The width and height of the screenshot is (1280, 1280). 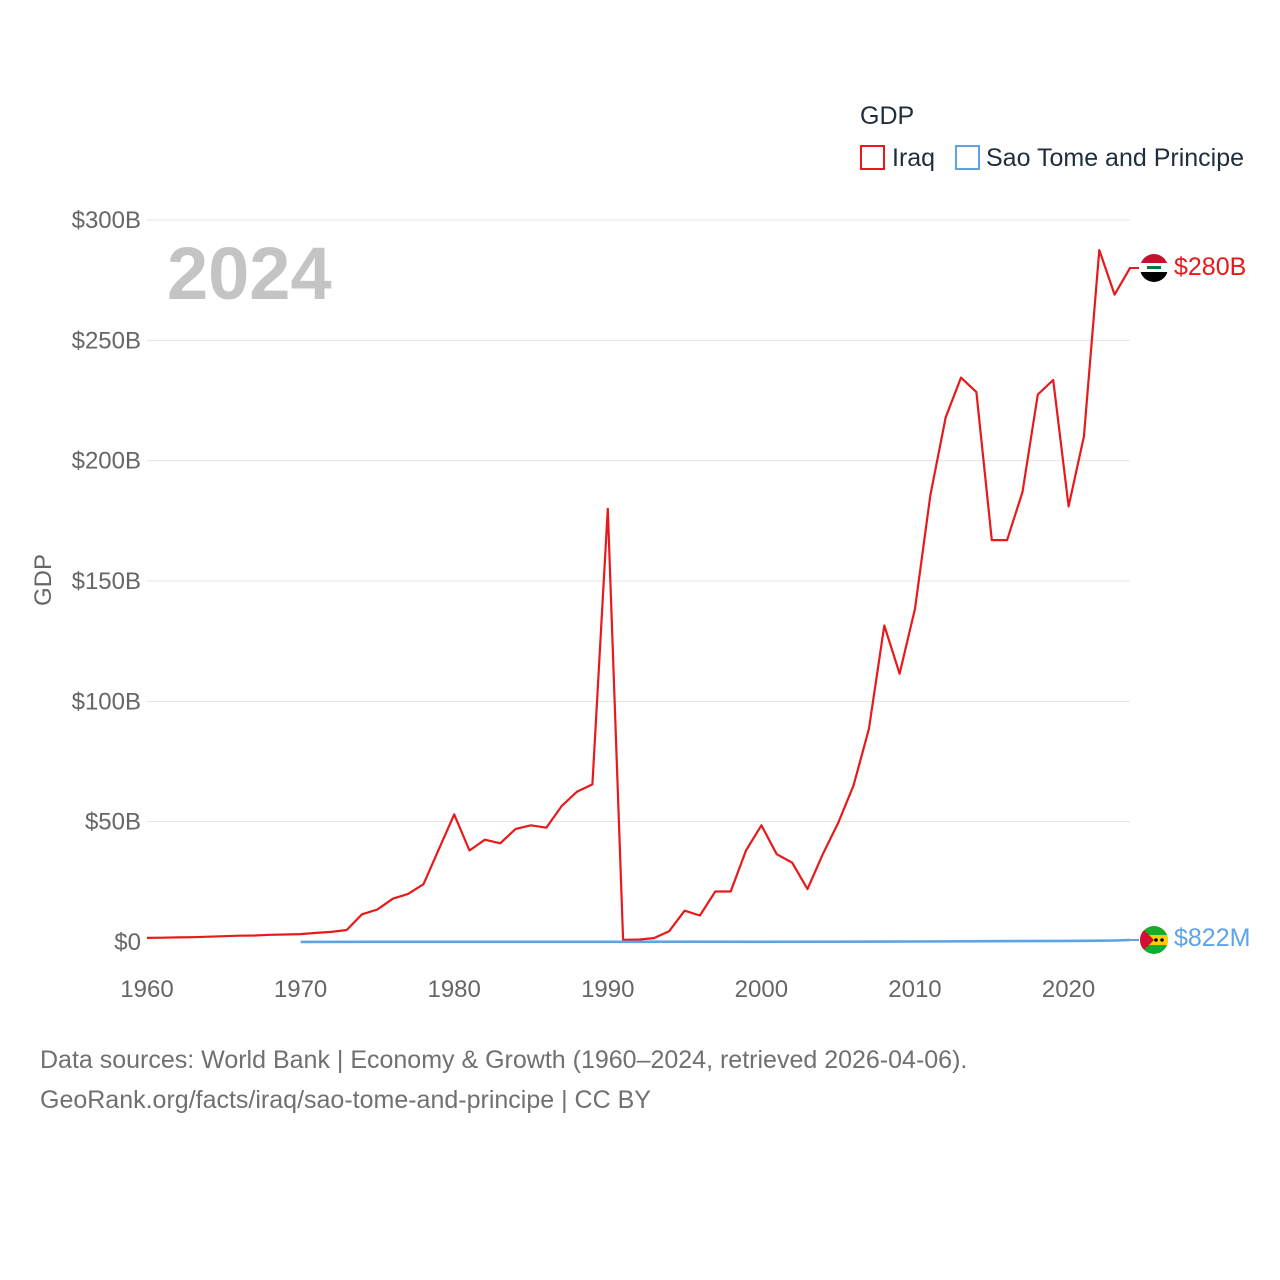 I want to click on x-tick-label: 1990, so click(x=607, y=989).